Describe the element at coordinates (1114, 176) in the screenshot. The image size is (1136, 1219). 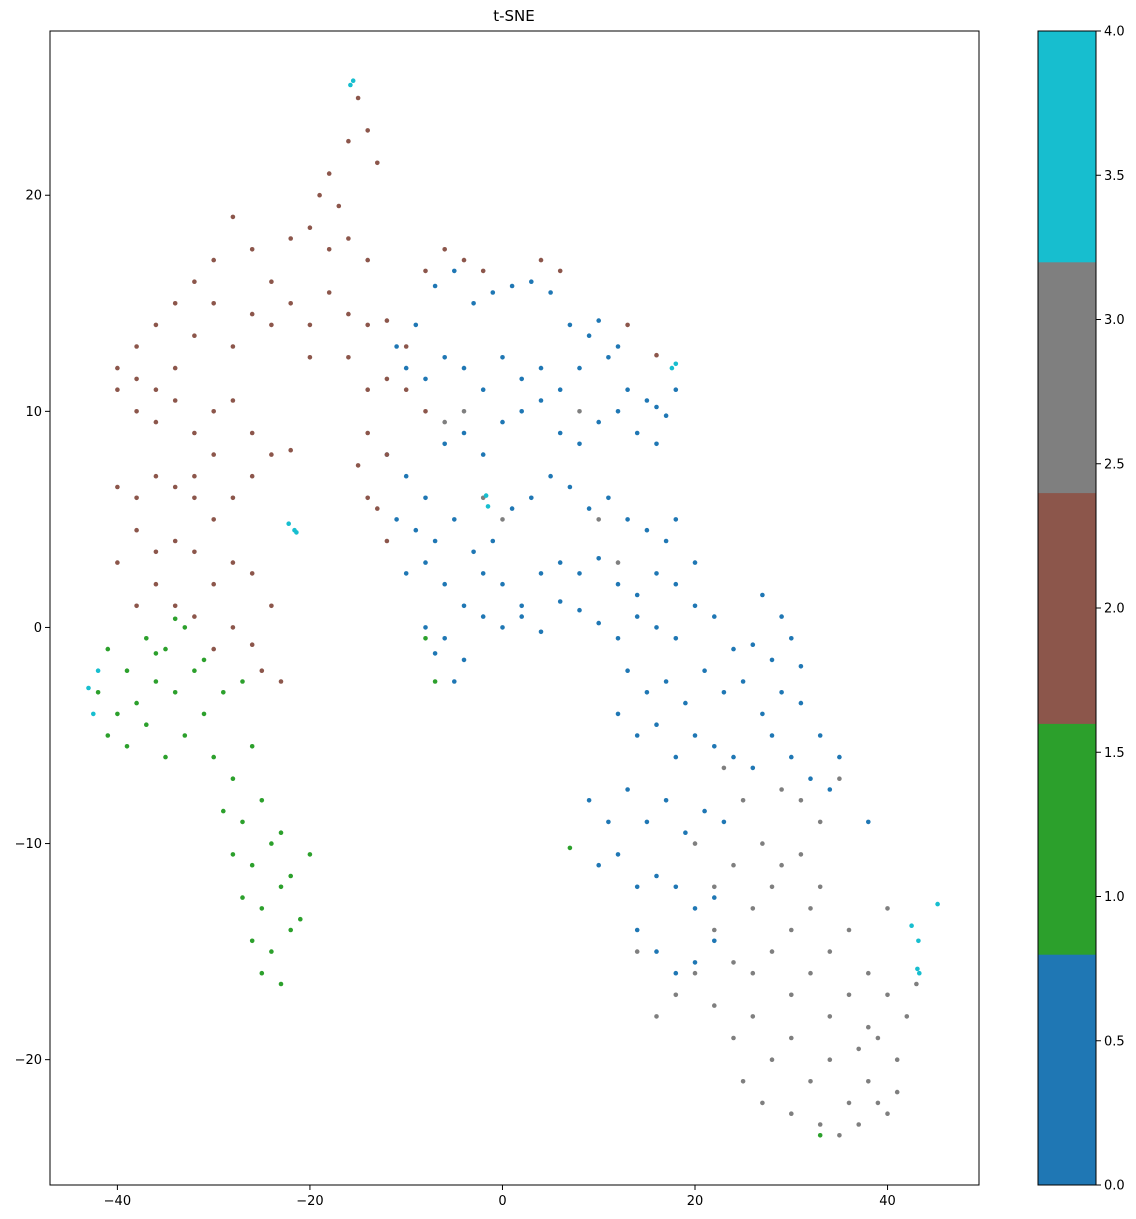
I see `colorbar-tick-label: 3.5` at that location.